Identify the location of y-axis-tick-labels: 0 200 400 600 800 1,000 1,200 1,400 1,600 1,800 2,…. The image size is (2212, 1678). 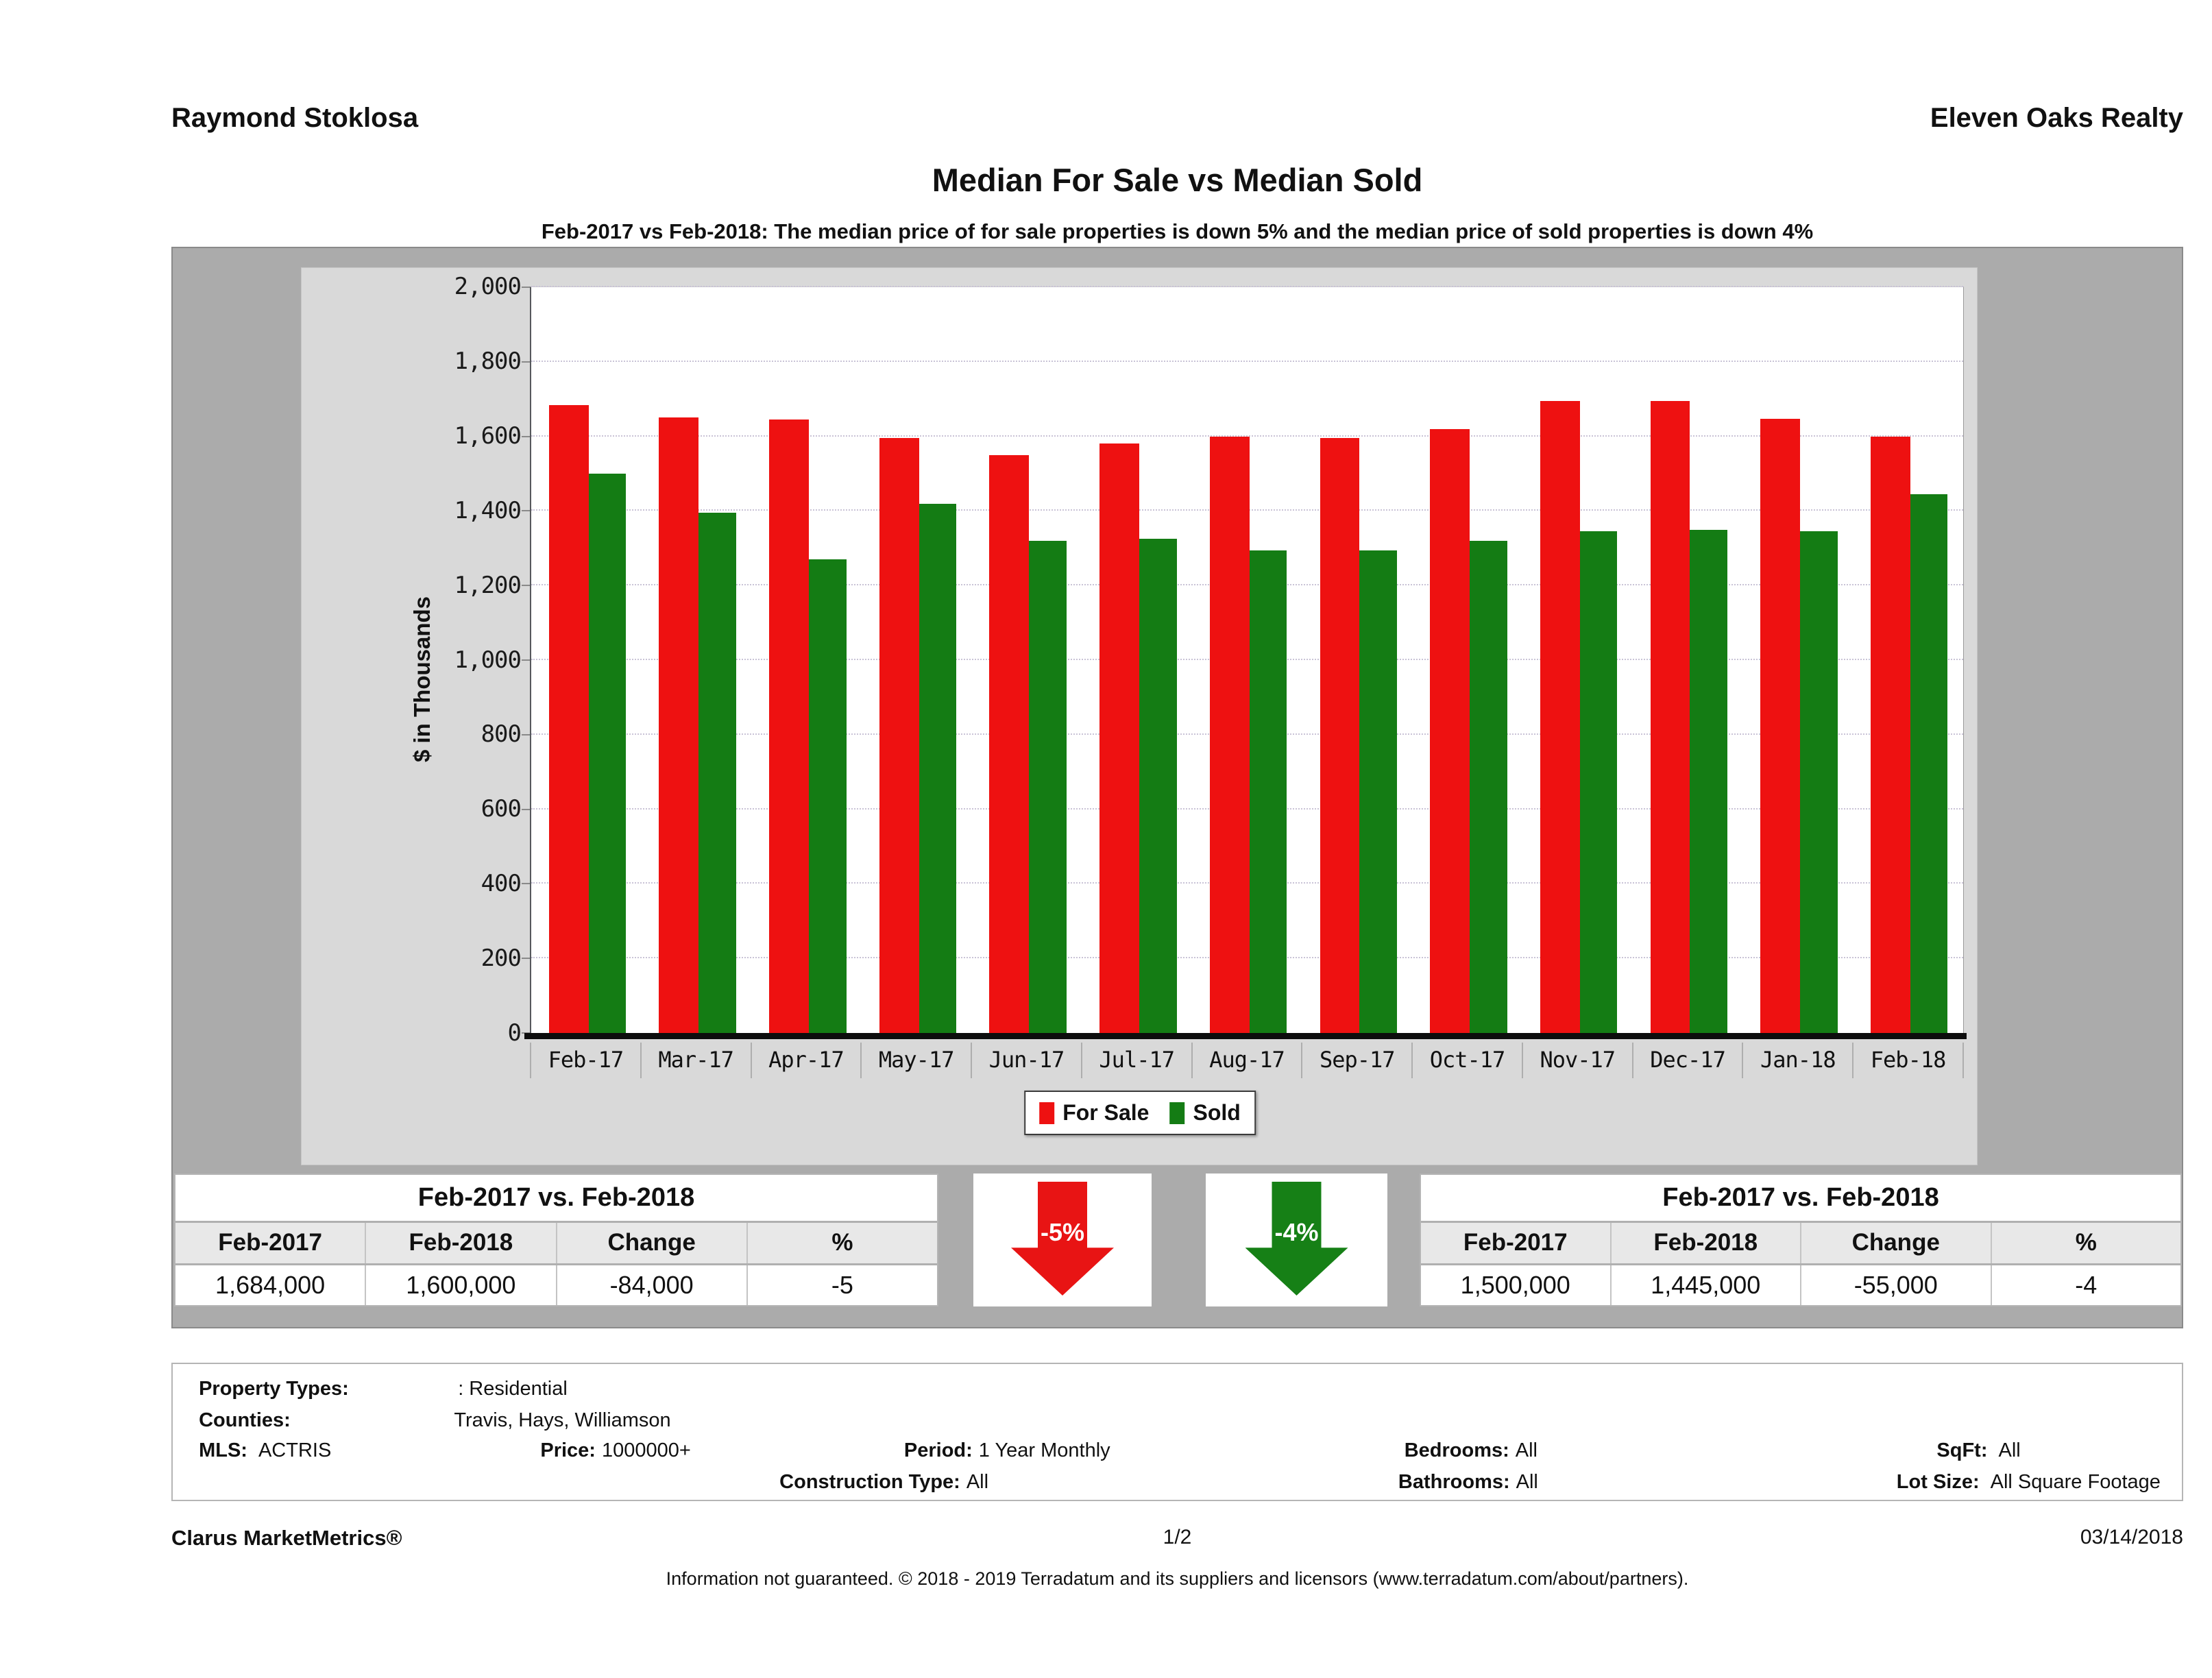
(449, 660).